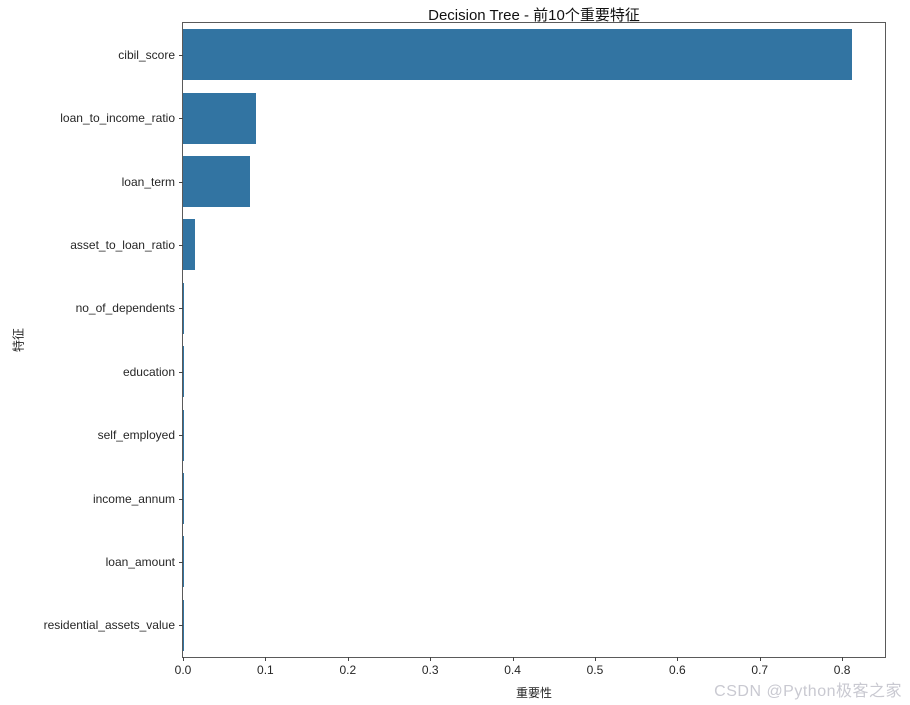  What do you see at coordinates (183, 308) in the screenshot?
I see `bar-no_of_dependents` at bounding box center [183, 308].